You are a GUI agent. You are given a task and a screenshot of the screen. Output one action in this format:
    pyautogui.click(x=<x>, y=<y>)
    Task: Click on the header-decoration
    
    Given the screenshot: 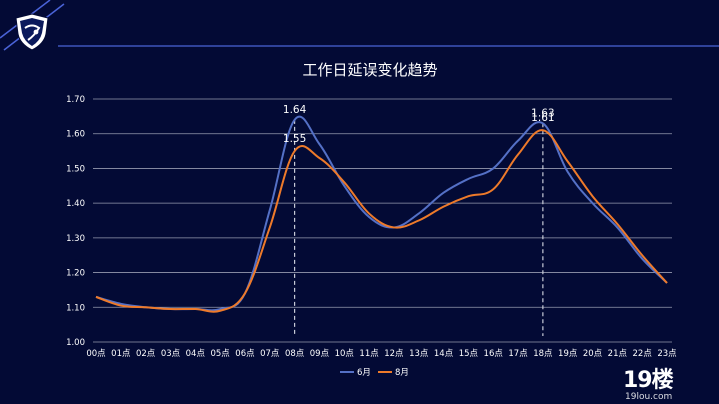 What is the action you would take?
    pyautogui.click(x=359, y=25)
    